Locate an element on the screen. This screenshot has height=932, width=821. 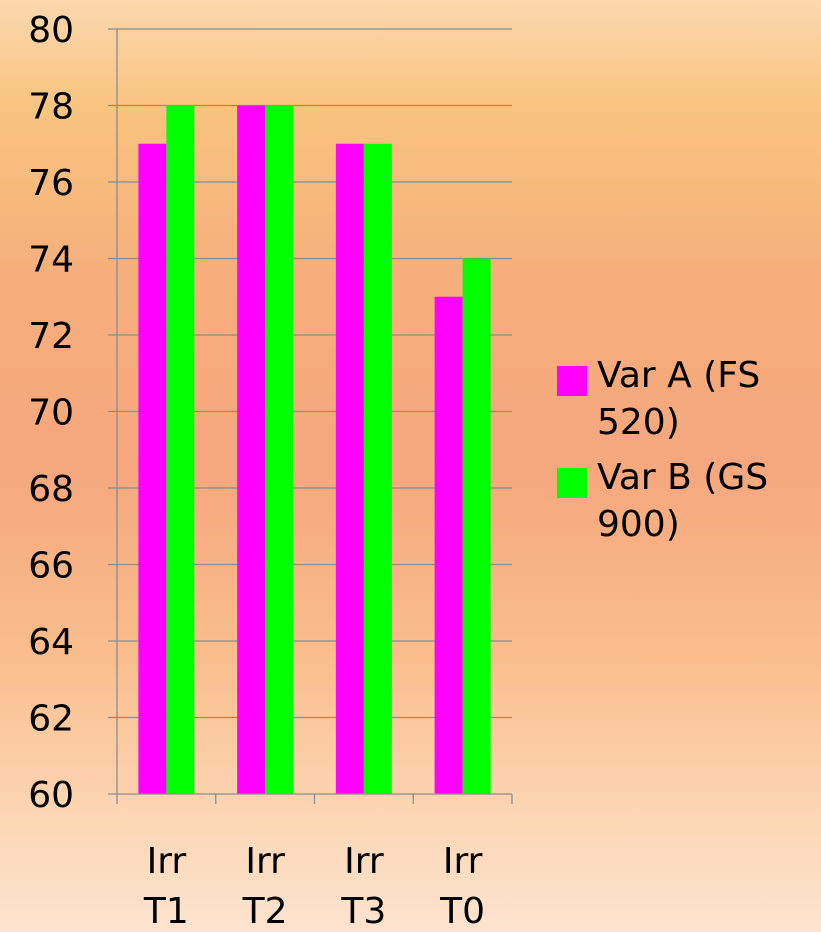
bar-var-a-fs-520-irr-t2 is located at coordinates (251, 449).